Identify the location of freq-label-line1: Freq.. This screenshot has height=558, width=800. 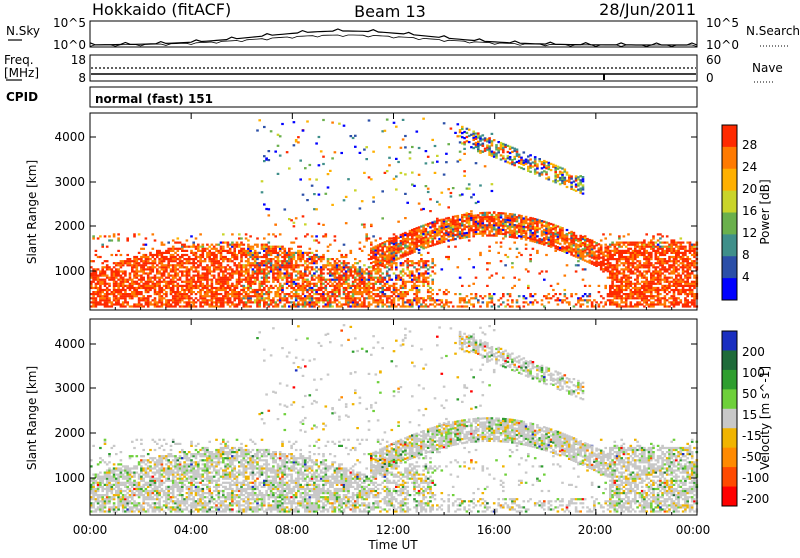
(19, 60).